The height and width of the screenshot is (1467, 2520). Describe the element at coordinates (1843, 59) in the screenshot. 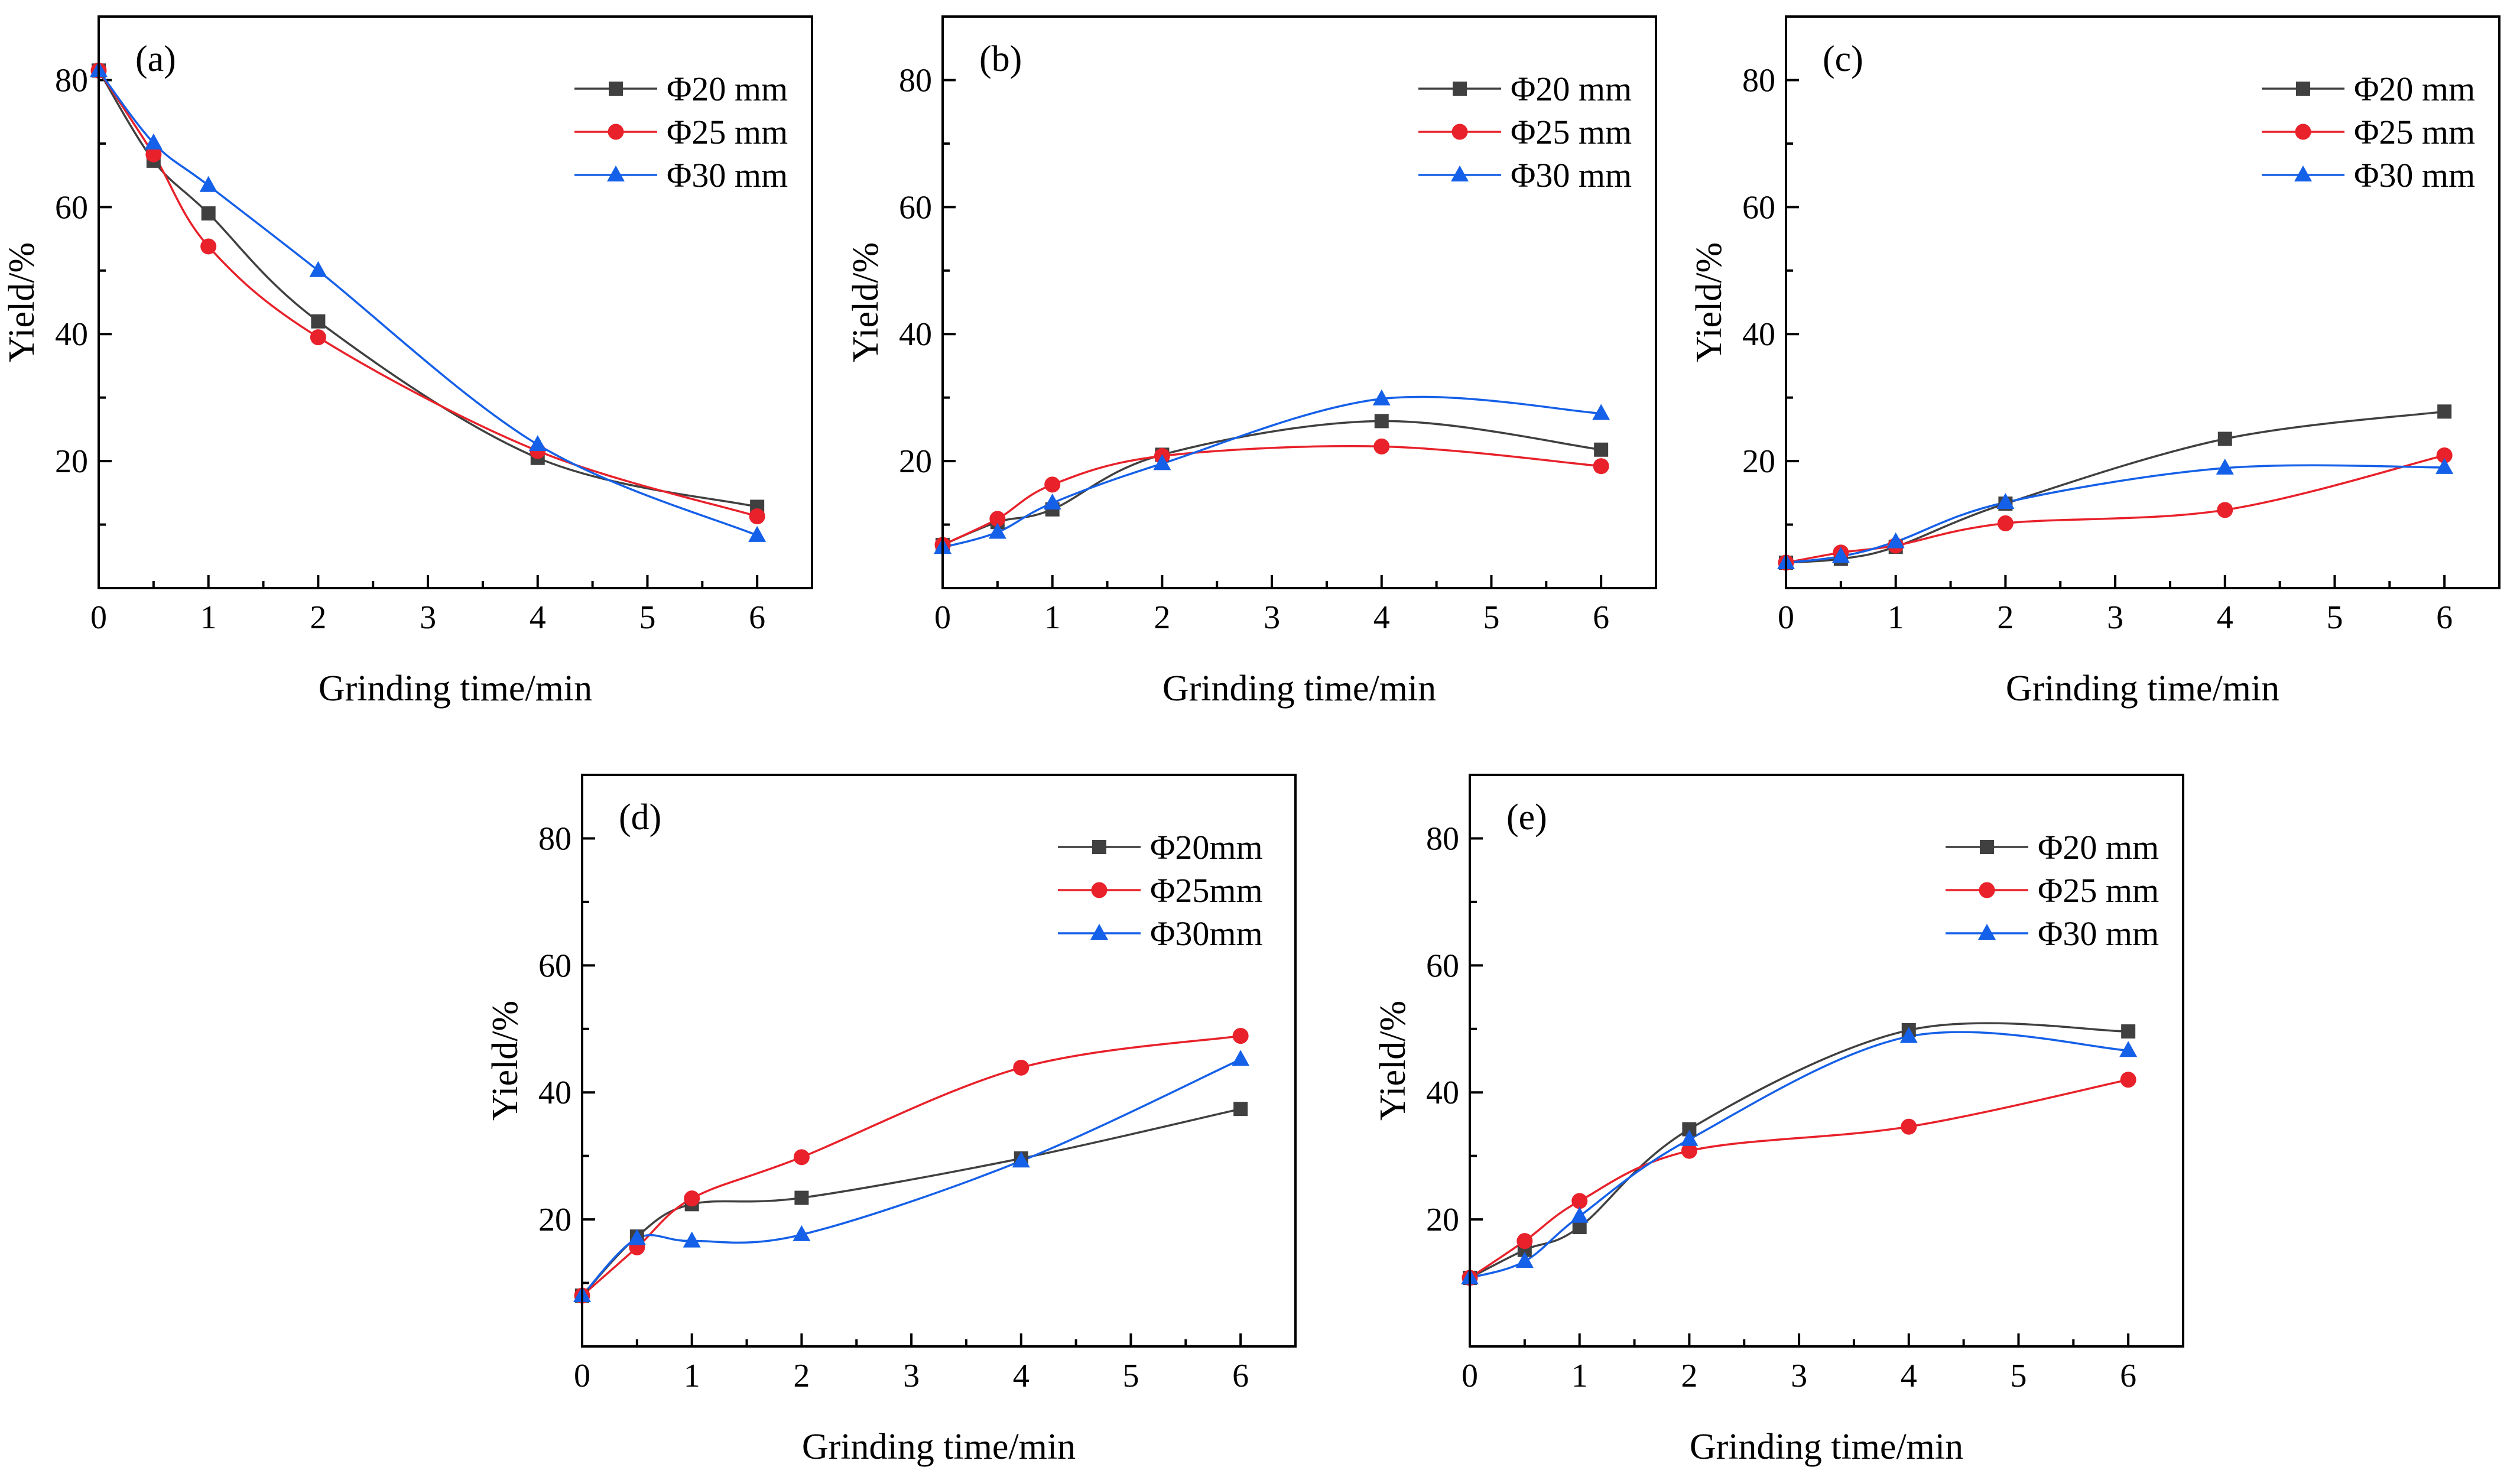

I see `panel-label: (c)` at that location.